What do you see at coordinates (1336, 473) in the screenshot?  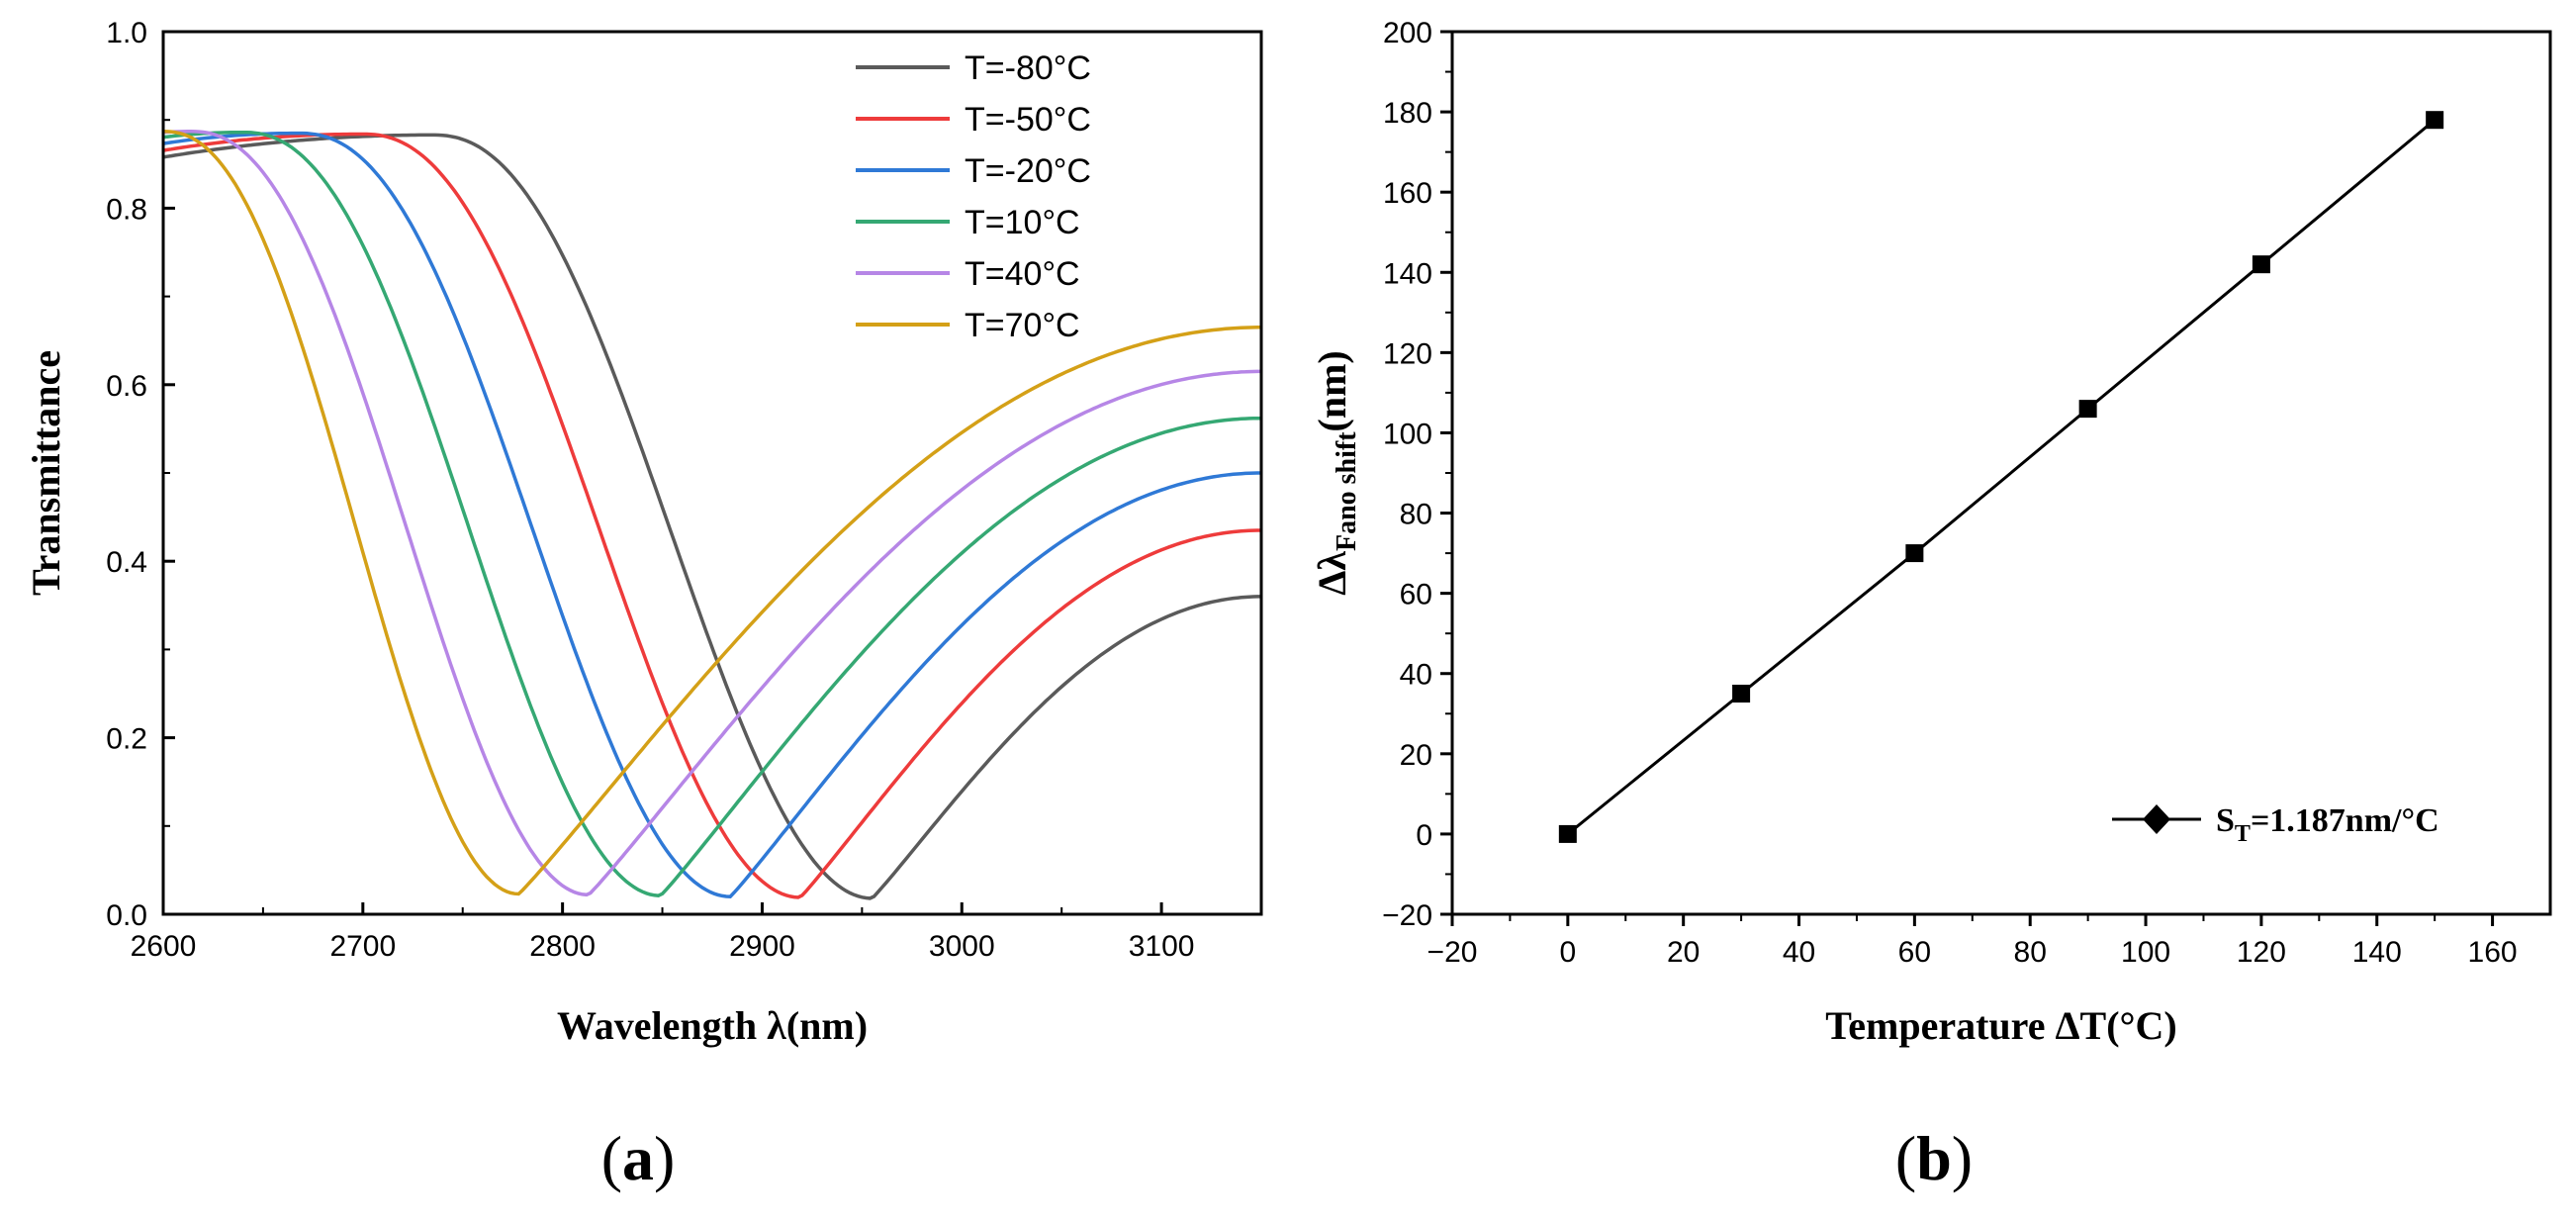 I see `panel-b-y-axis-label: ΔλFano shift(nm)` at bounding box center [1336, 473].